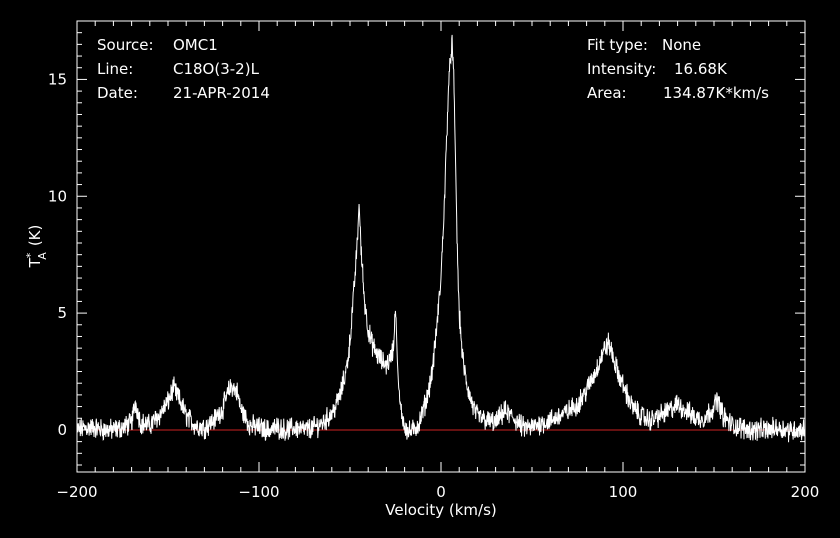  I want to click on info-date-value: 21-APR-2014, so click(221, 93).